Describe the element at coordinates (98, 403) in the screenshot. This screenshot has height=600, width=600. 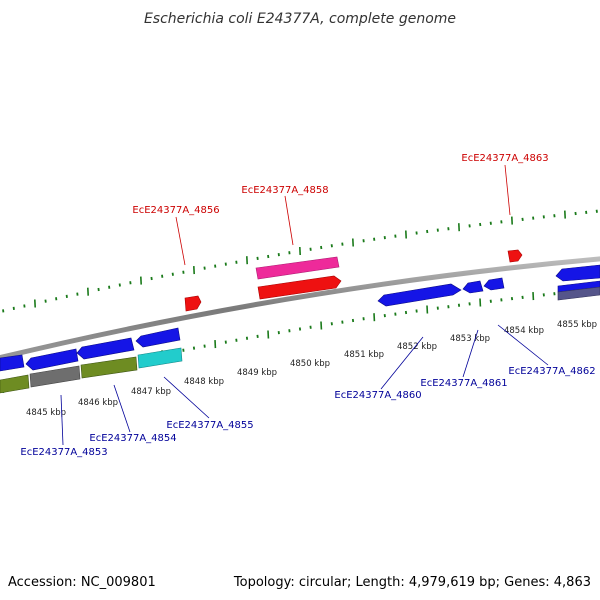
I see `scale-label: 4846 kbp` at that location.